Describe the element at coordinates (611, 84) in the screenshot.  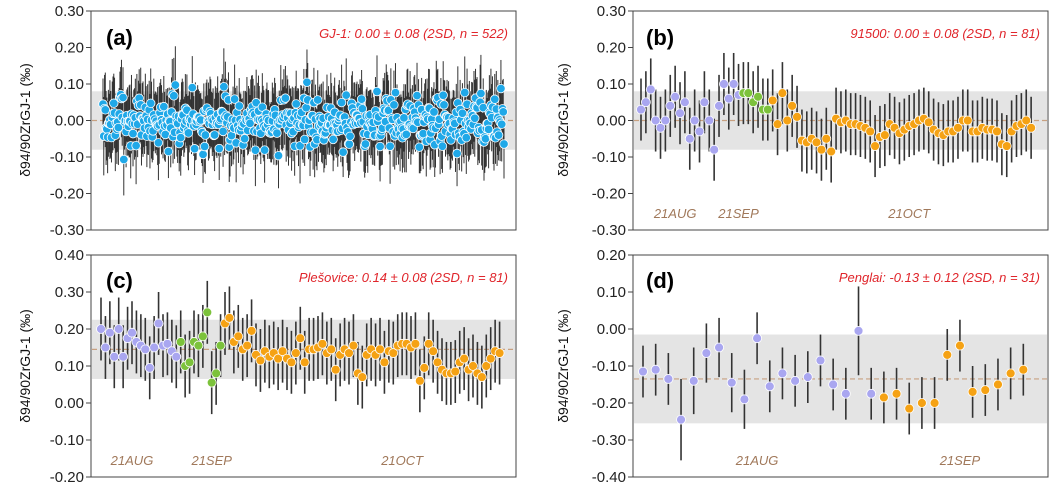
I see `y-tick-label: 0.10` at that location.